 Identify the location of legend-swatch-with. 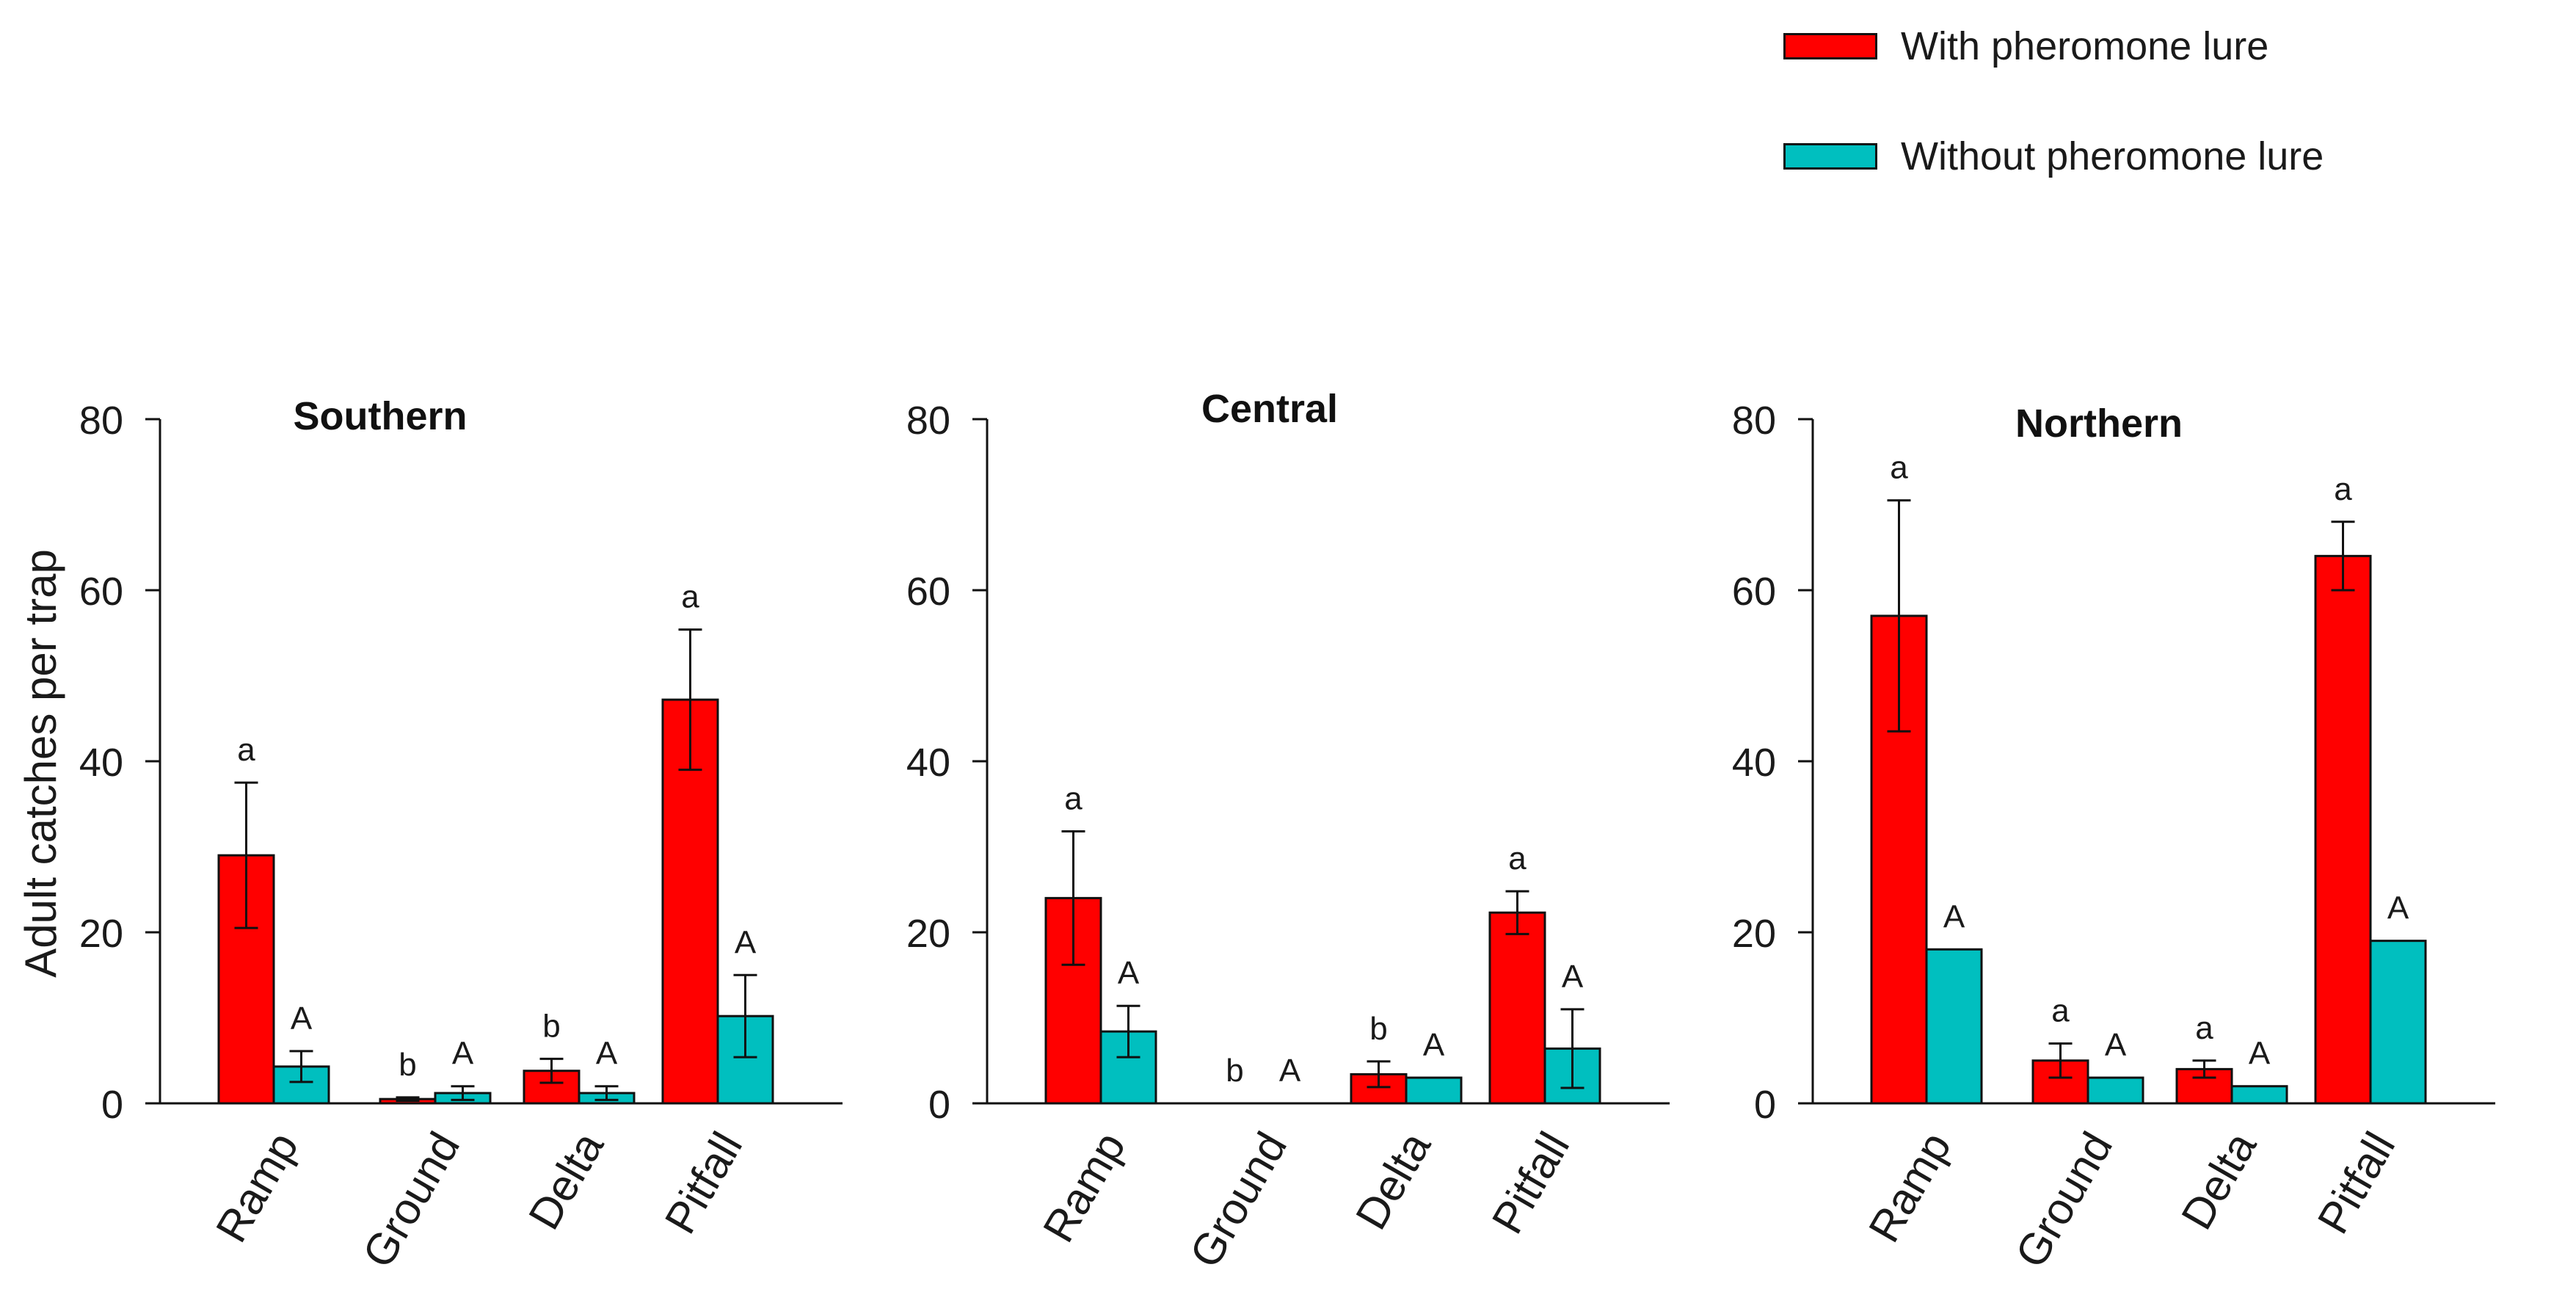
(1830, 46).